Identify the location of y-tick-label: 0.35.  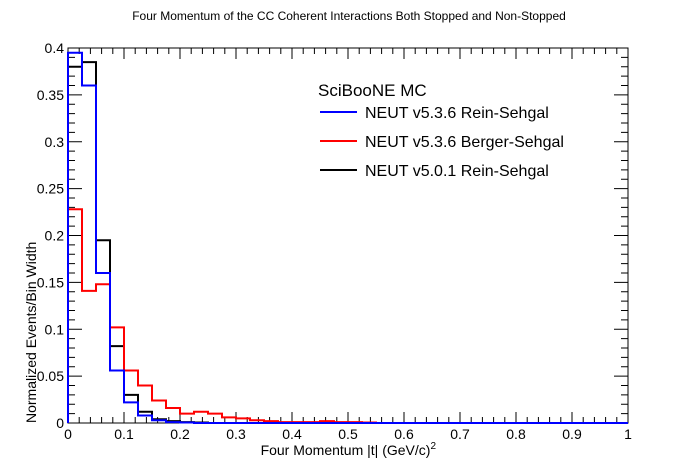
(50, 95).